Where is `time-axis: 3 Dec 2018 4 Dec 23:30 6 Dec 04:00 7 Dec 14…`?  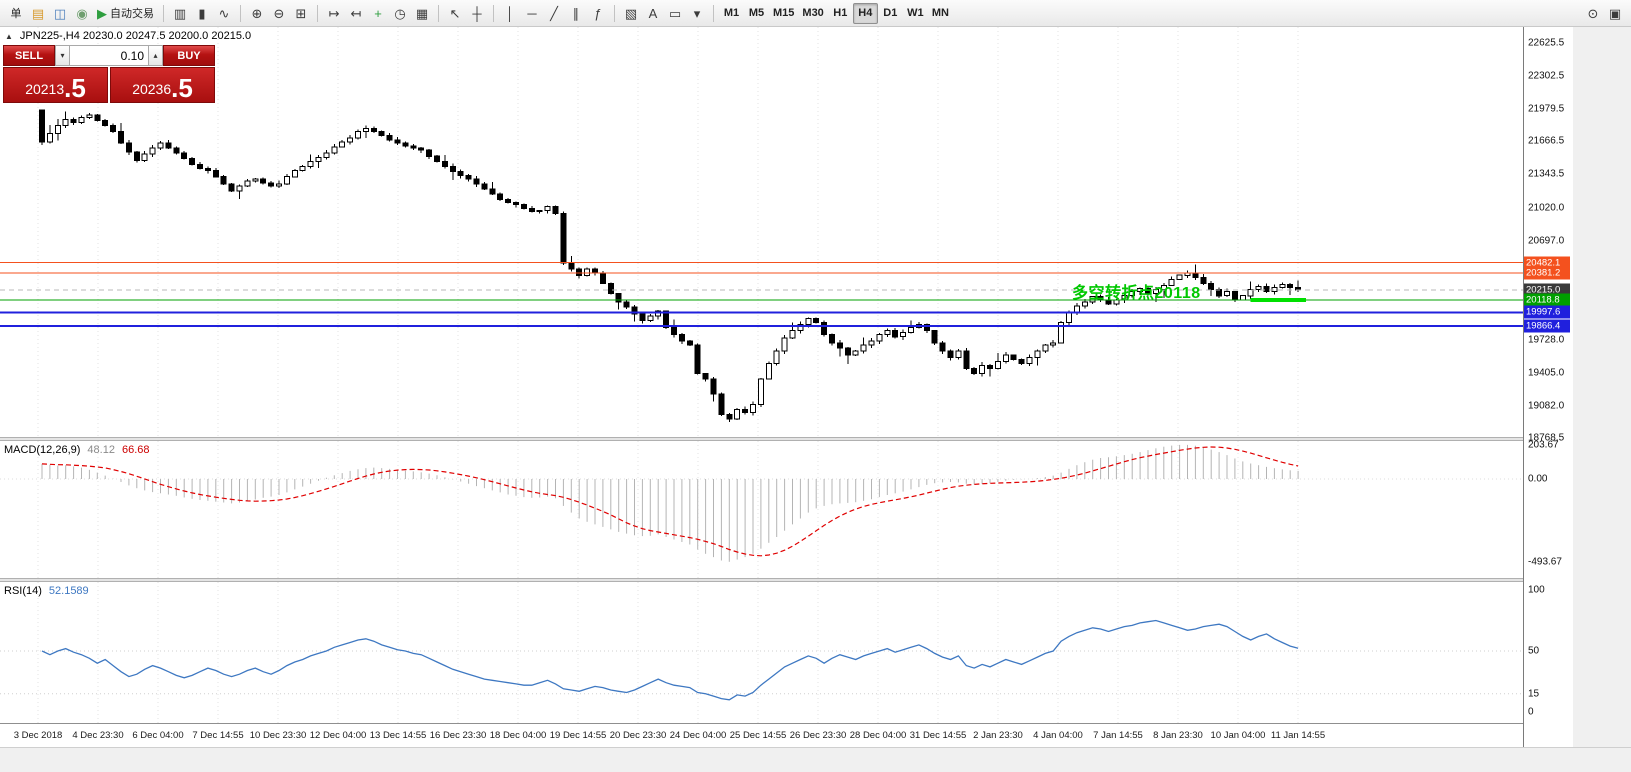
time-axis: 3 Dec 2018 4 Dec 23:30 6 Dec 04:00 7 Dec 14… is located at coordinates (761, 735).